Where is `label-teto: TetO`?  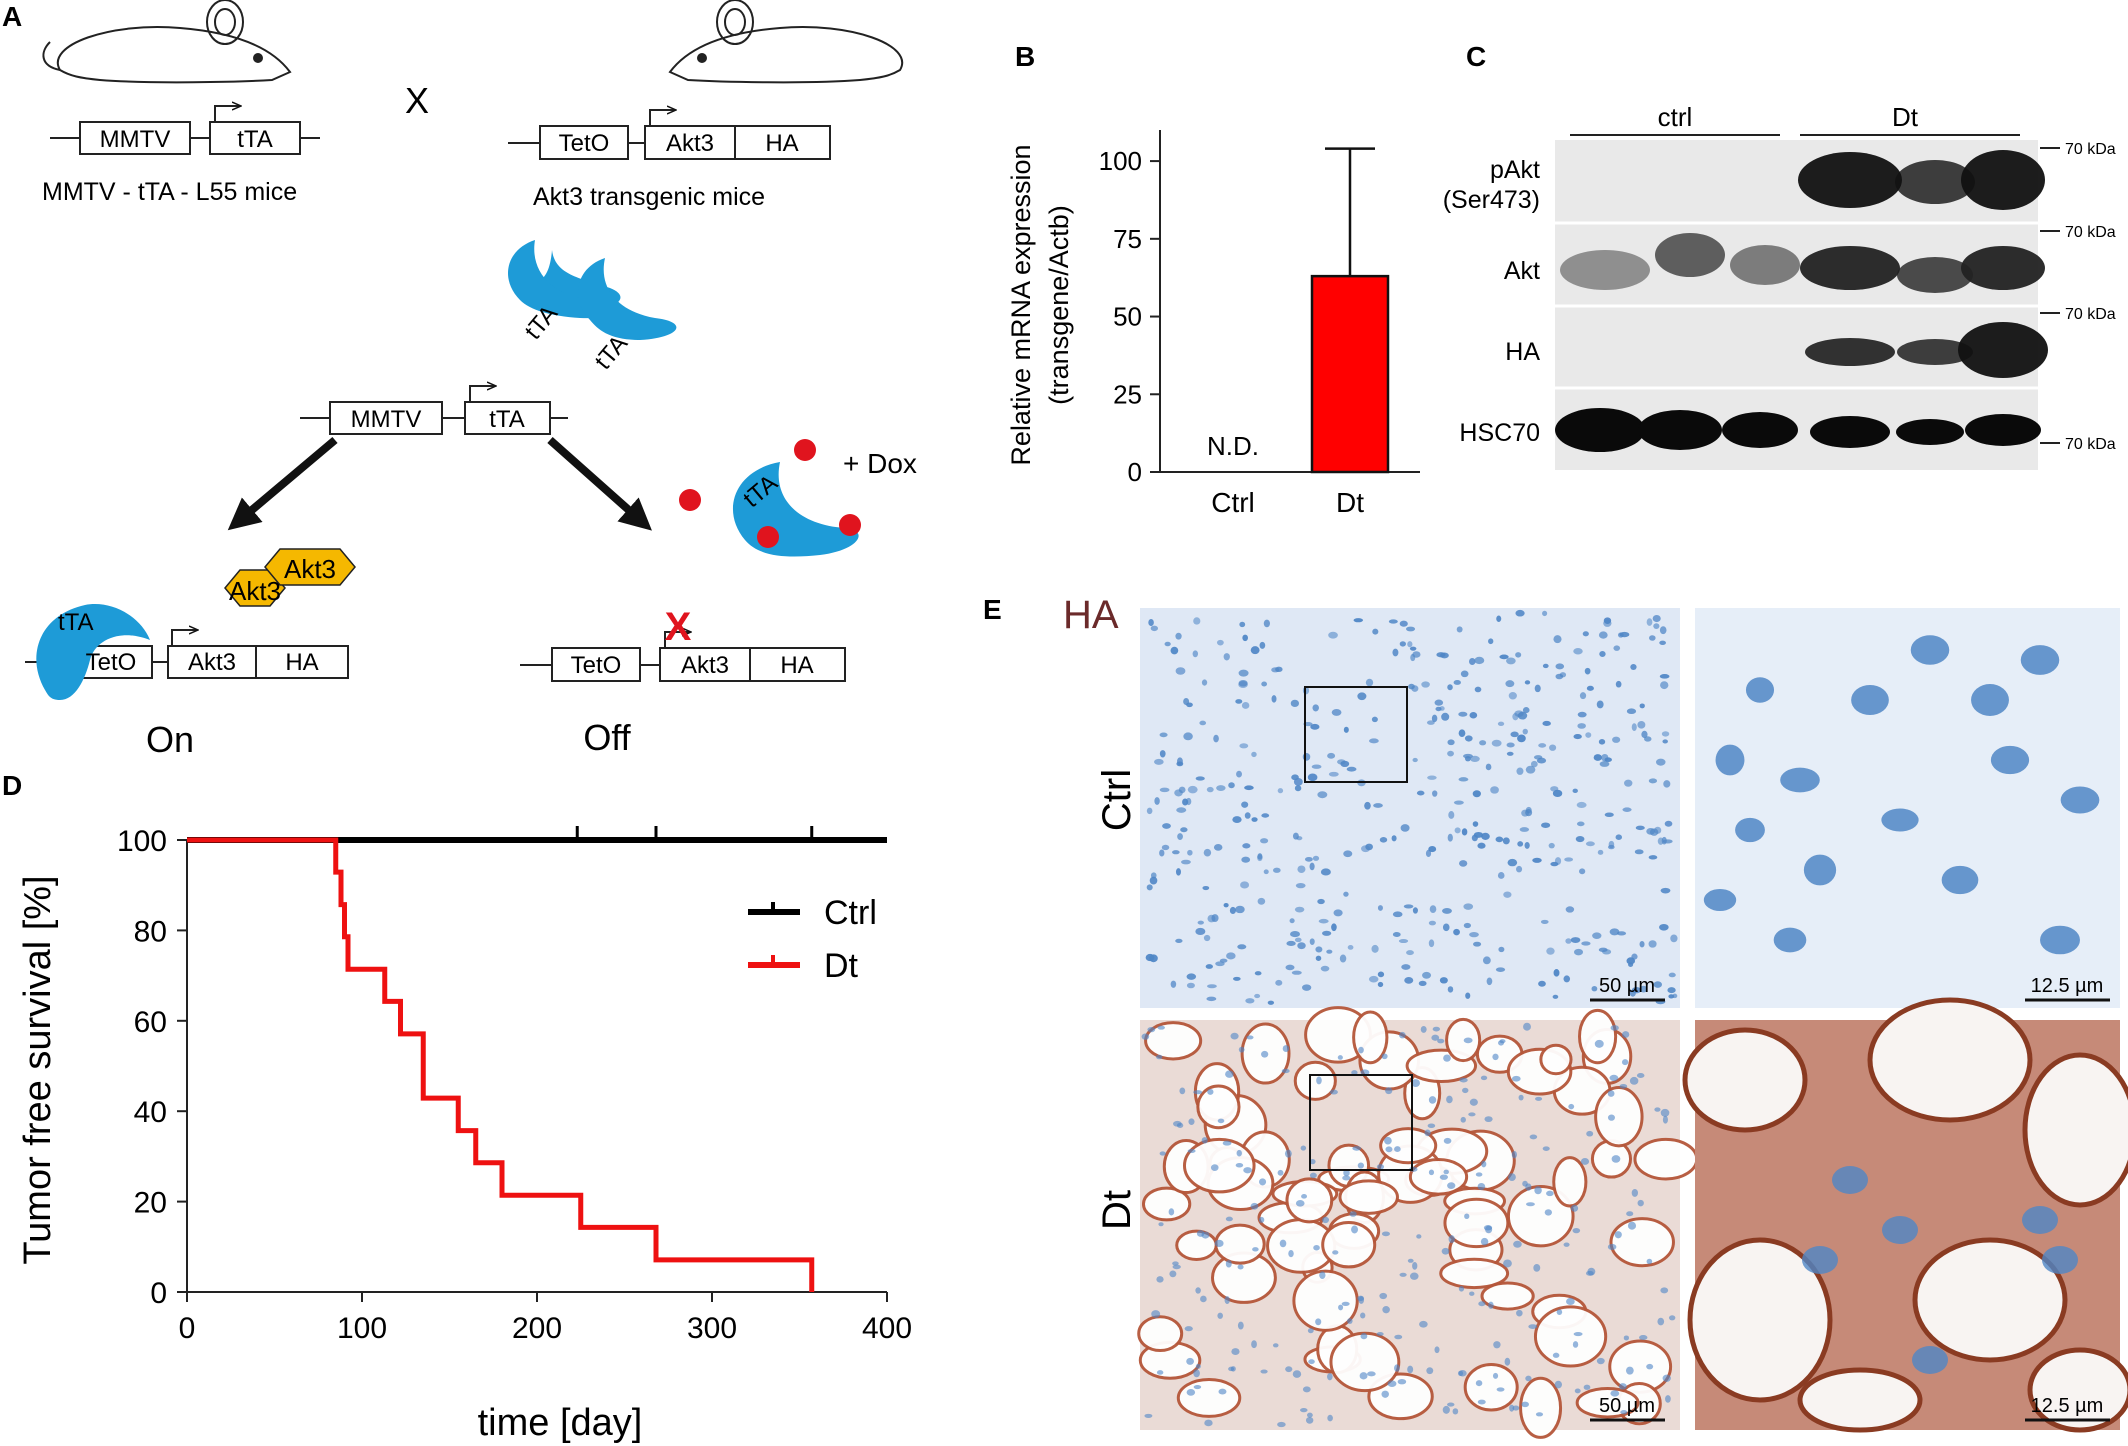
label-teto: TetO is located at coordinates (584, 143).